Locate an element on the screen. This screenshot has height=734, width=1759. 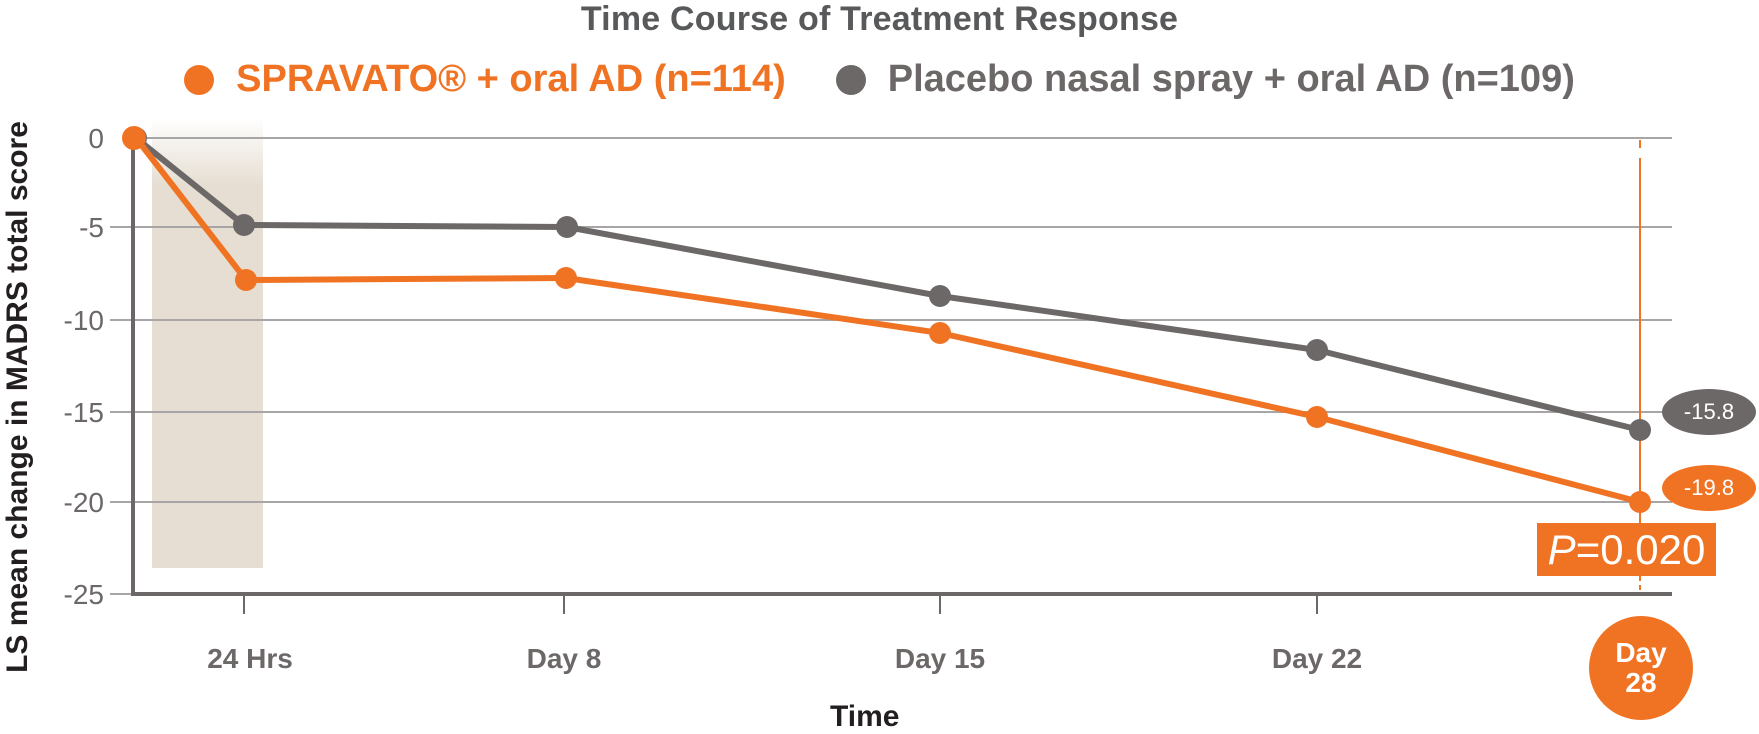
placebo-final-badge: -15.8 is located at coordinates (1709, 412).